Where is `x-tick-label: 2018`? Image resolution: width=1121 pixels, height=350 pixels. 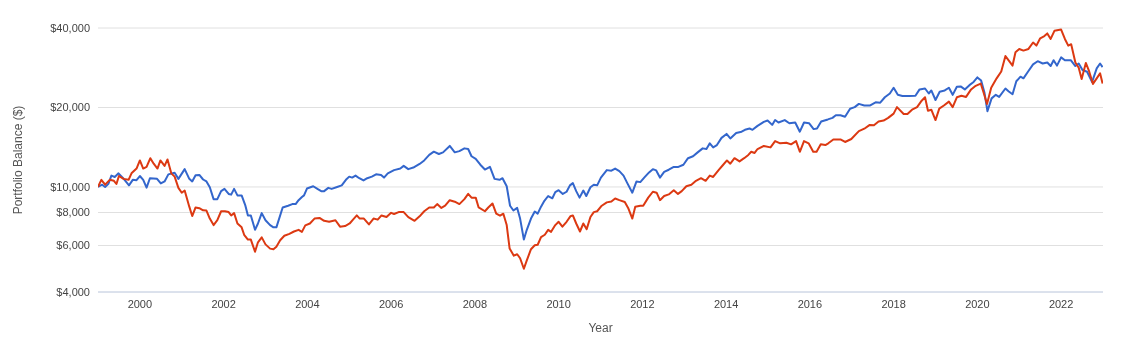 x-tick-label: 2018 is located at coordinates (893, 303).